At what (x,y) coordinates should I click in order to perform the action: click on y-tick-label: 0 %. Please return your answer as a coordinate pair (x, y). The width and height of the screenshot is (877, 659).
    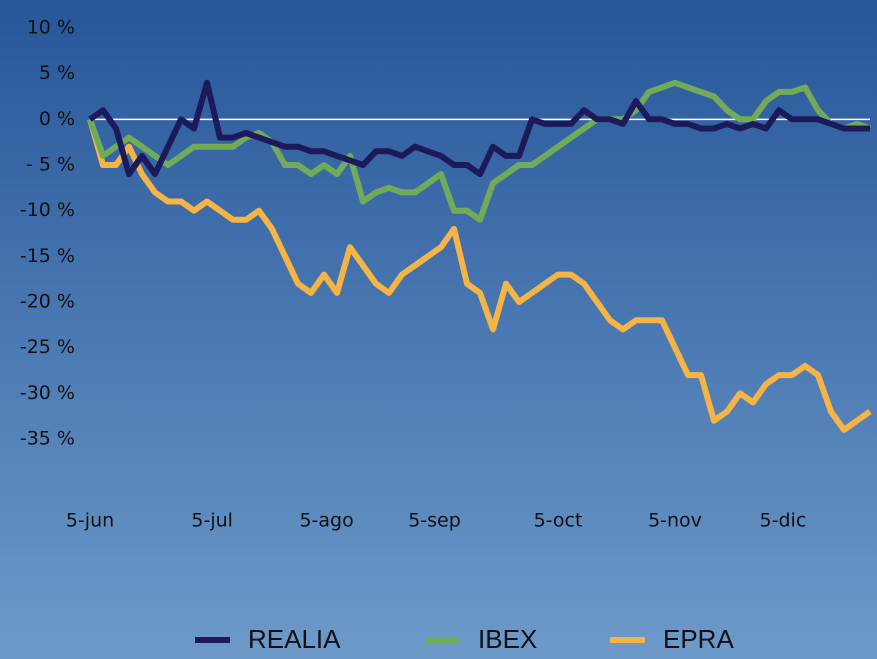
    Looking at the image, I should click on (57, 119).